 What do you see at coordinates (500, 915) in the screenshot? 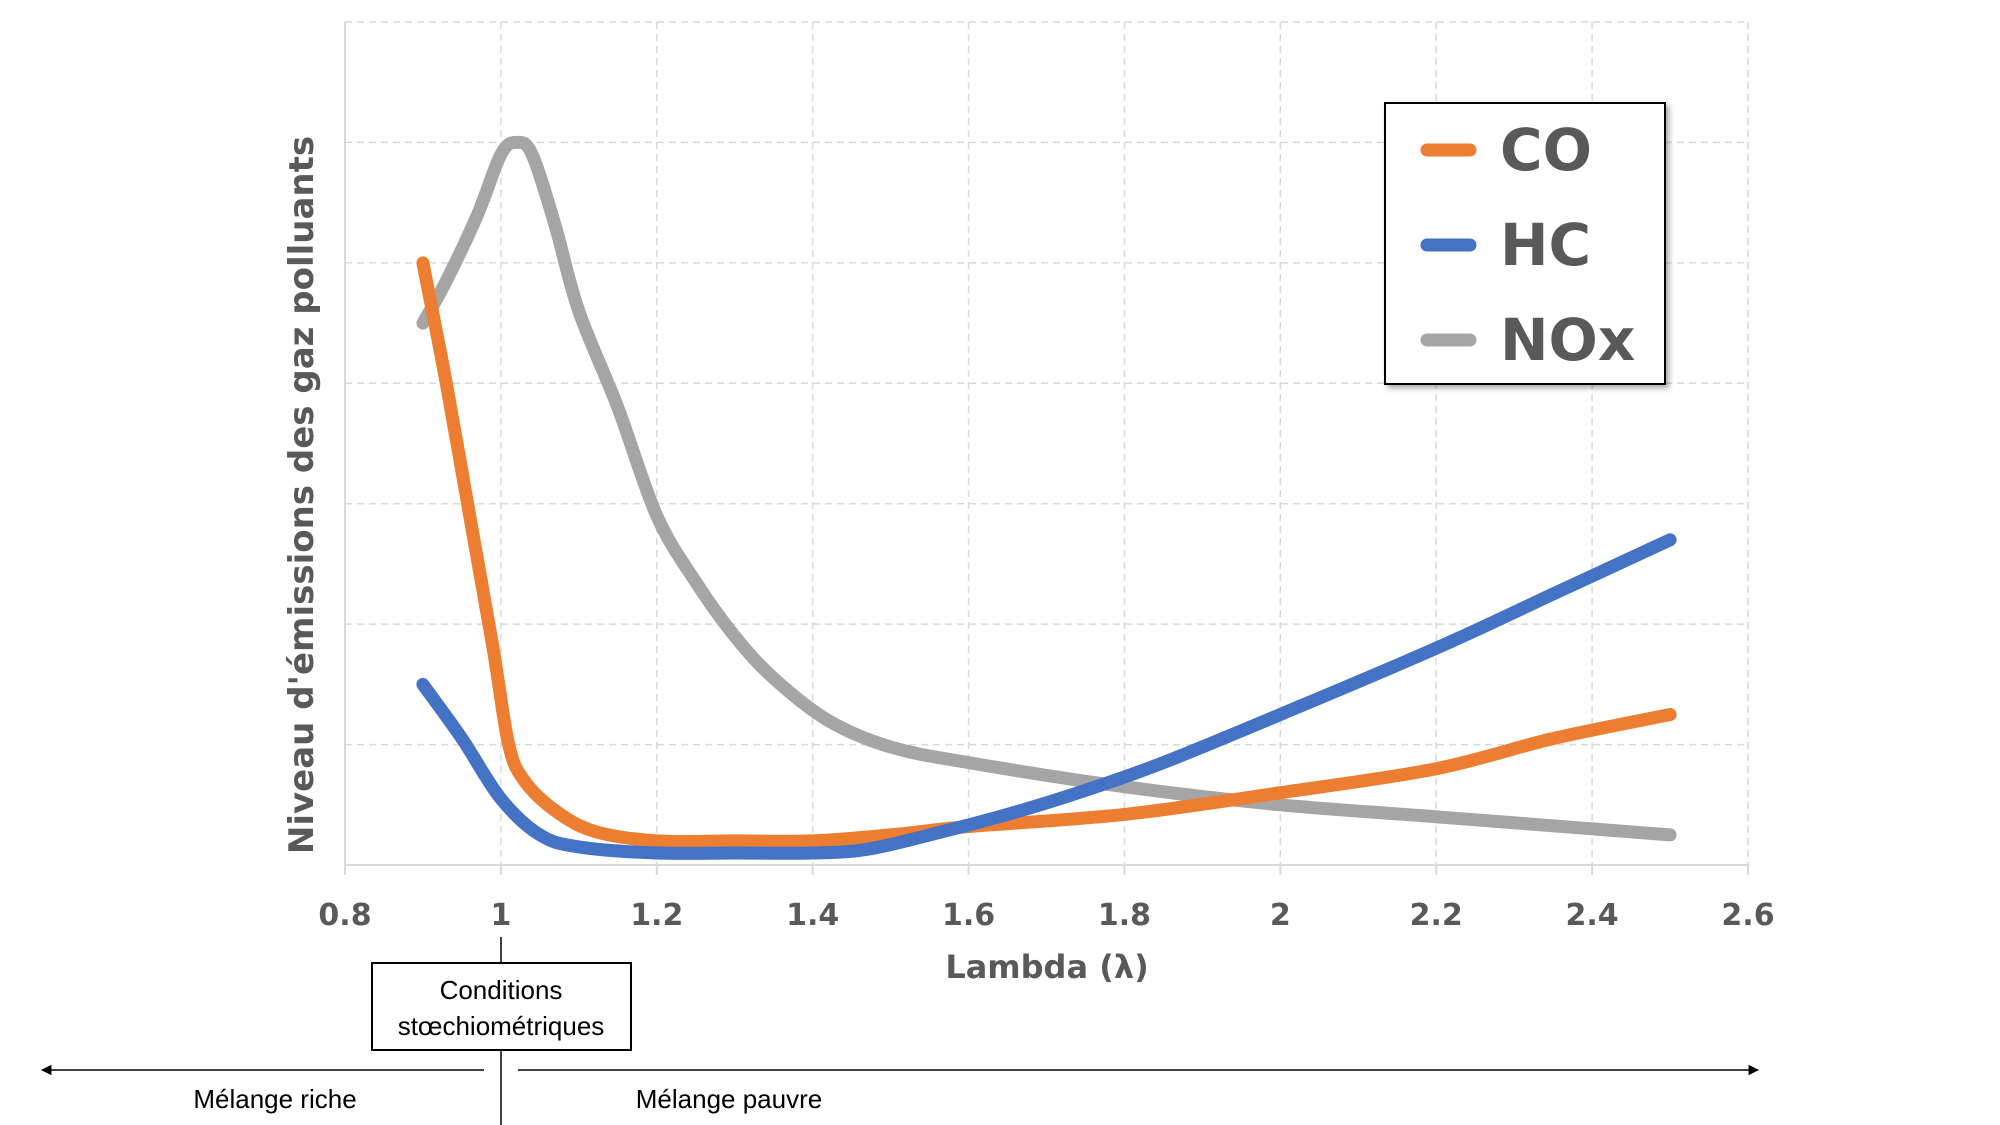
I see `x-tick-label: 1` at bounding box center [500, 915].